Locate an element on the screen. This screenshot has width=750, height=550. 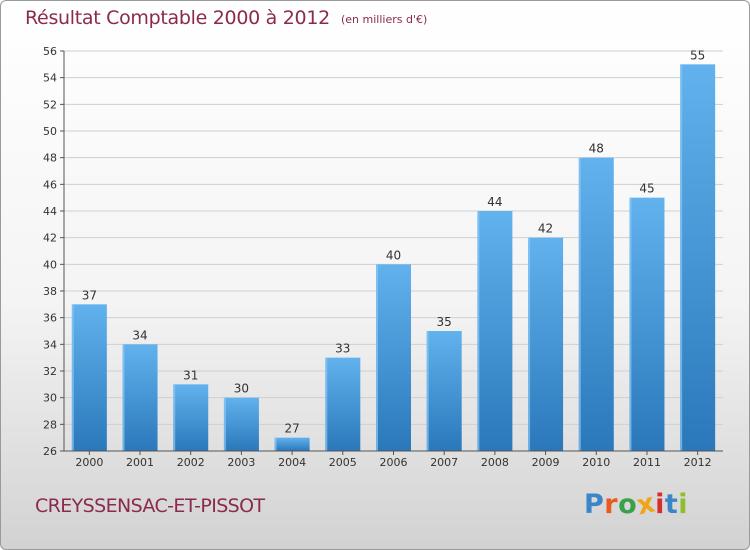
x-tick-label: 2003 is located at coordinates (241, 462).